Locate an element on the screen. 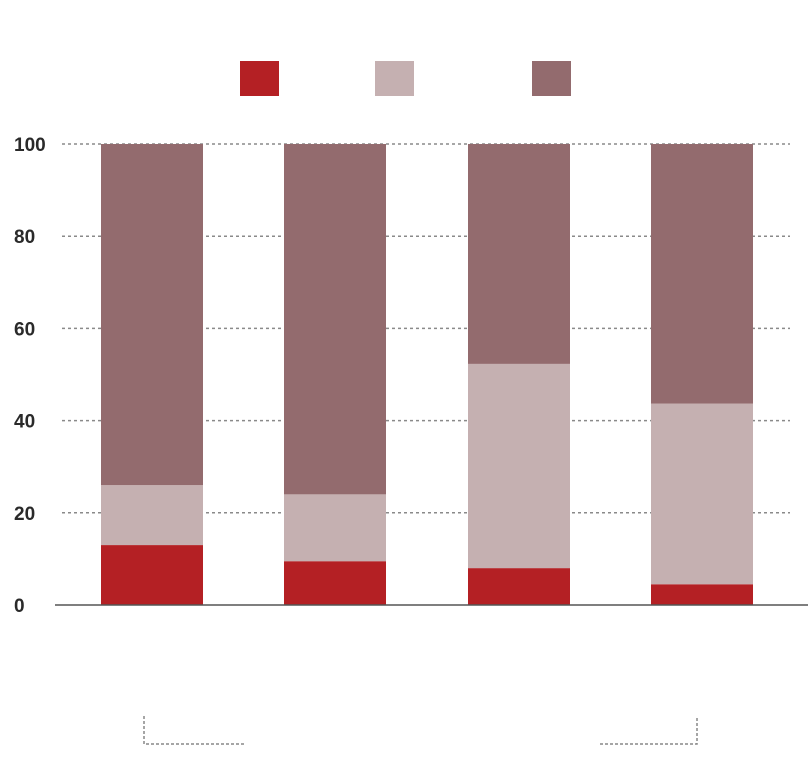  y-tick-label: 60 is located at coordinates (24, 329).